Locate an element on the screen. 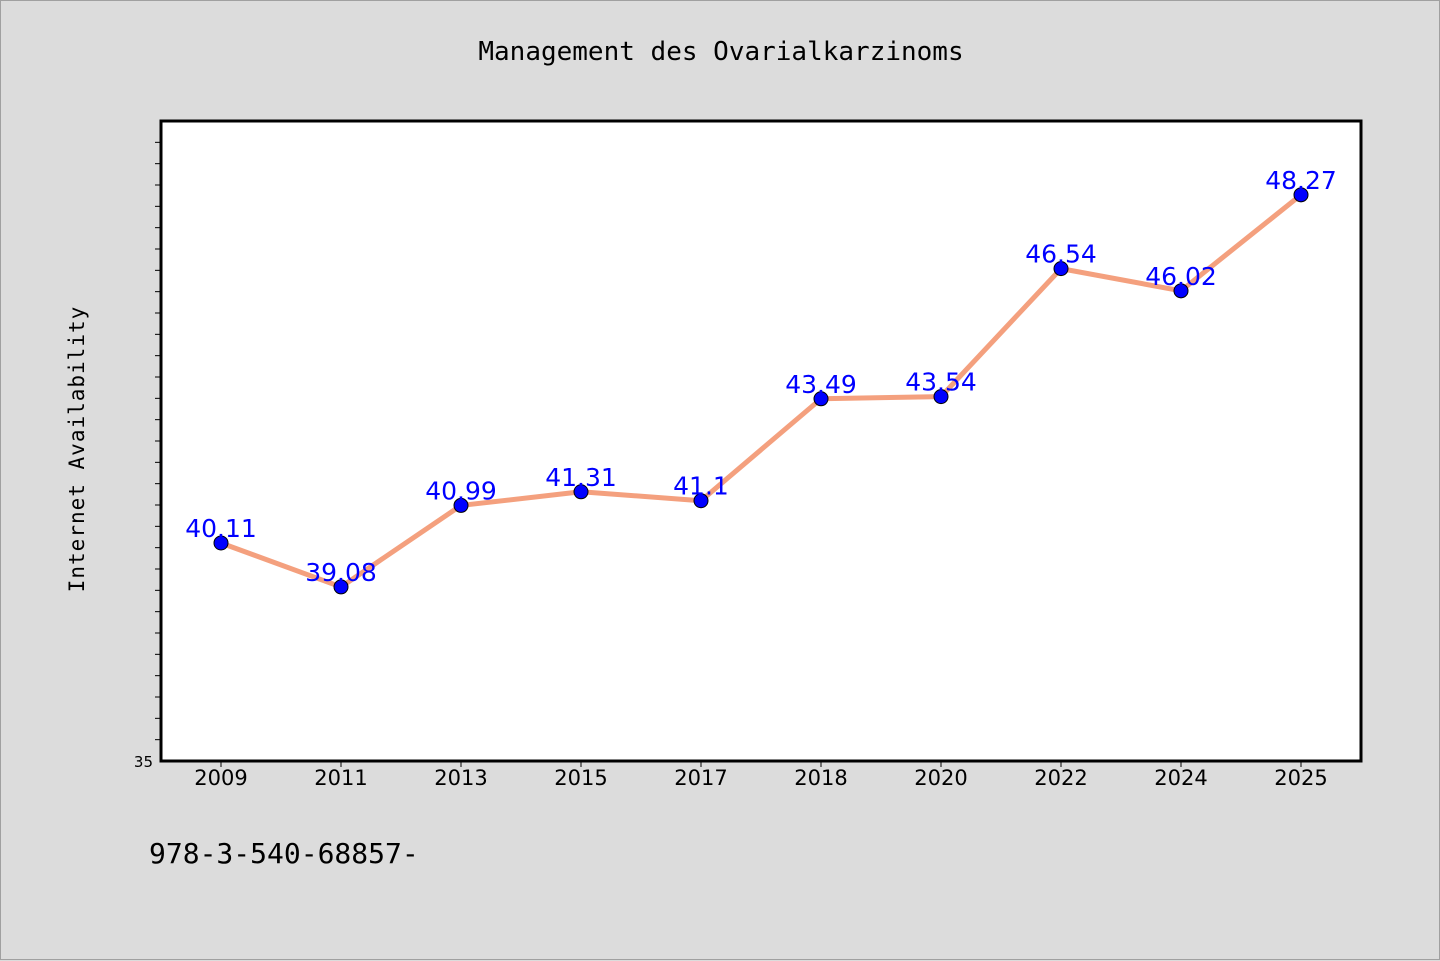 The image size is (1440, 961). data-label: 48.27 is located at coordinates (1301, 180).